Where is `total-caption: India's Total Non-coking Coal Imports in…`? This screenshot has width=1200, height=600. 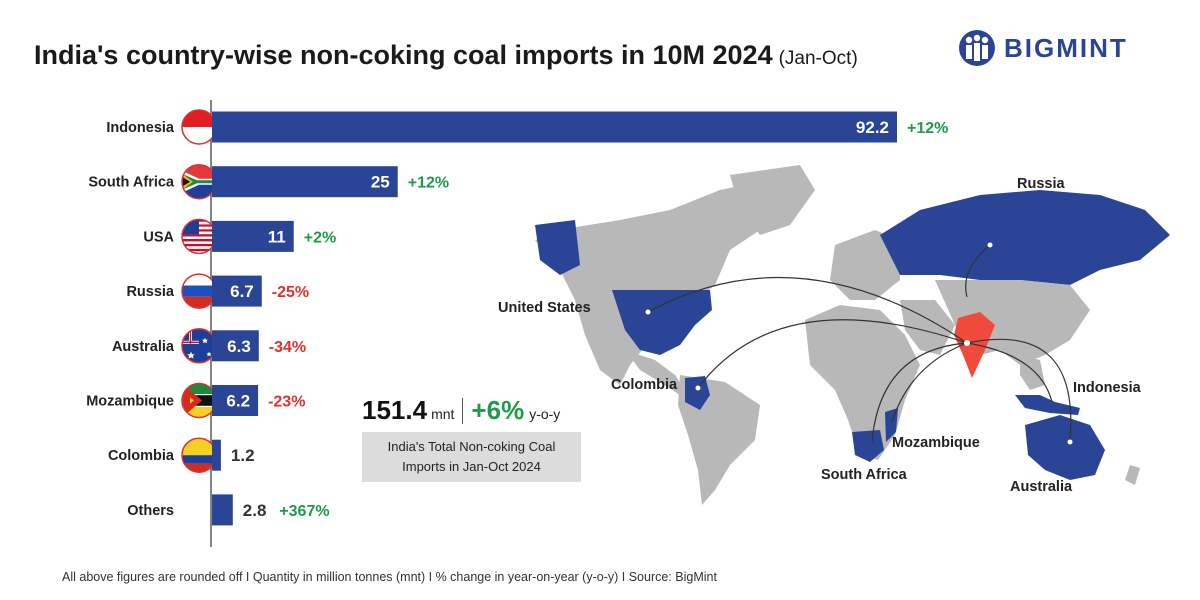
total-caption: India's Total Non-coking Coal Imports in… is located at coordinates (471, 457).